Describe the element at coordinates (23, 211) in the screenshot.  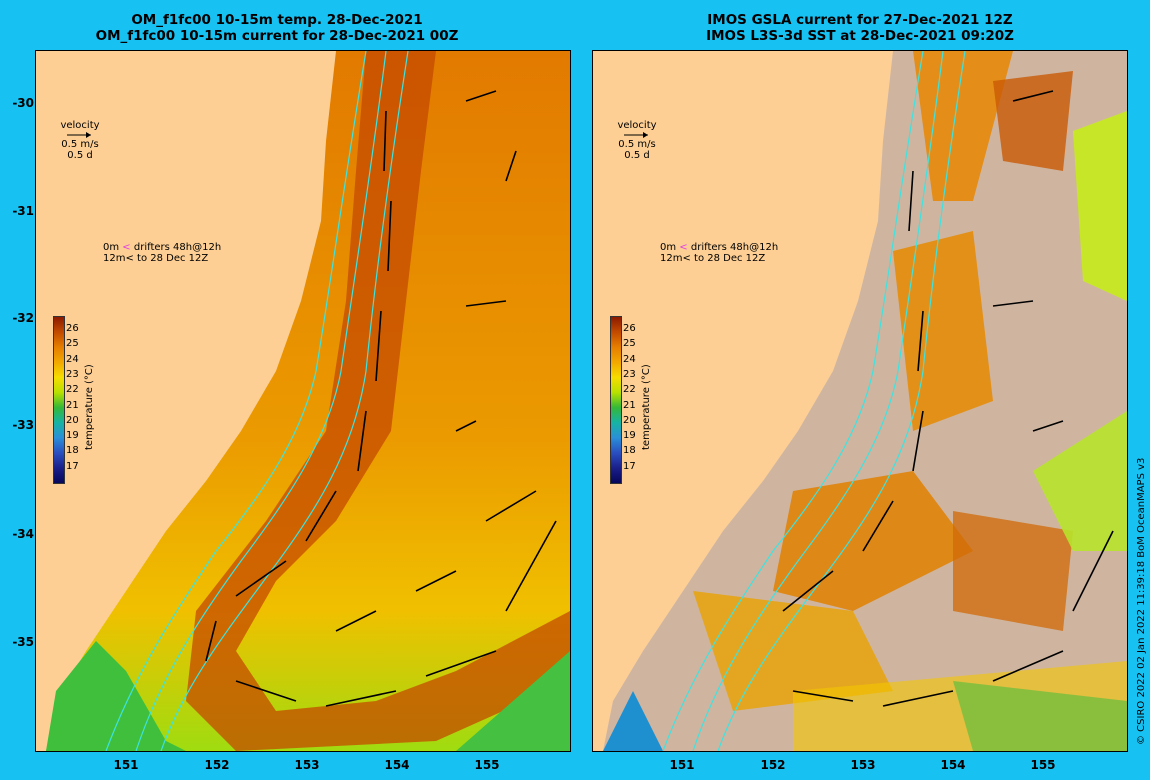
I see `lat-label: -31` at that location.